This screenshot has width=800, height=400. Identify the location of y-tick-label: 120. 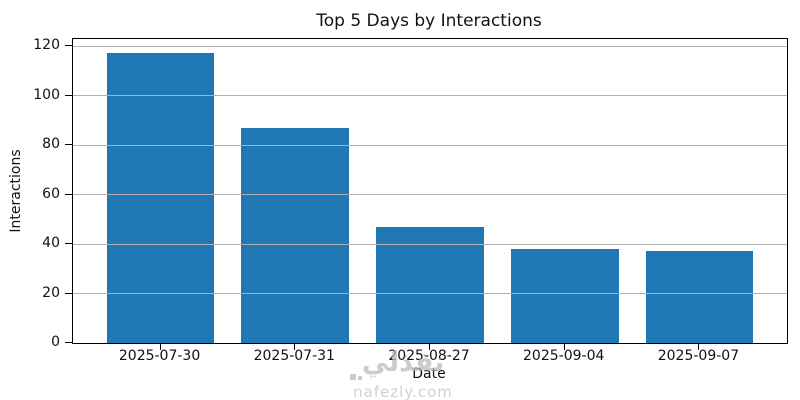
(46, 45).